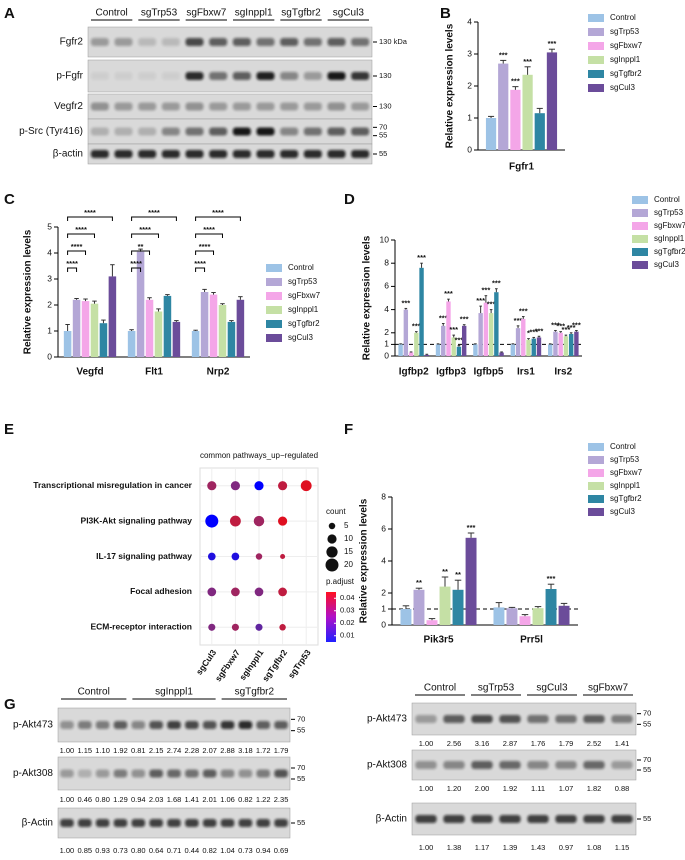  What do you see at coordinates (49, 330) in the screenshot?
I see `y-tick-label: 1` at bounding box center [49, 330].